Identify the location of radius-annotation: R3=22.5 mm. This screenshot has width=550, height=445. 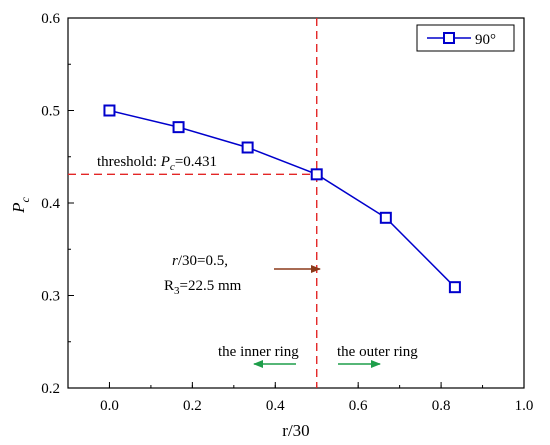
(203, 287).